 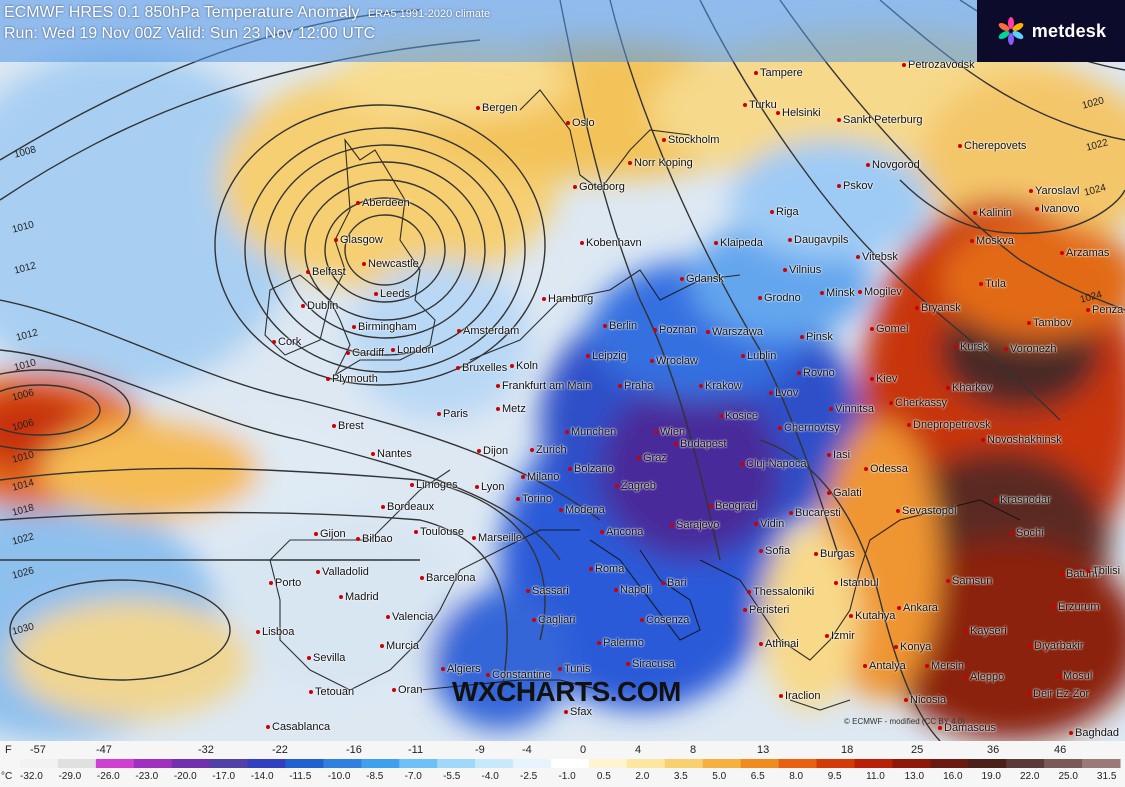 I want to click on city-label: Tambov, so click(x=1049, y=323).